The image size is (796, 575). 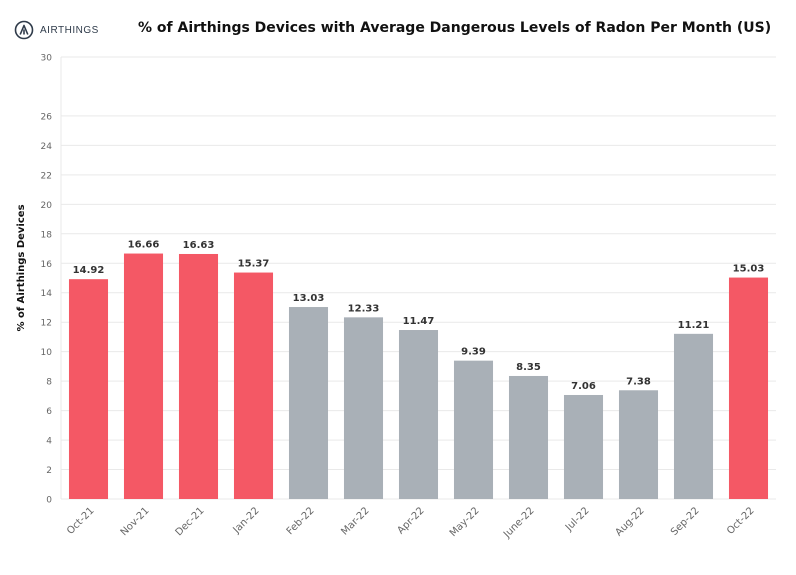 What do you see at coordinates (46, 176) in the screenshot?
I see `y-tick-label: 22` at bounding box center [46, 176].